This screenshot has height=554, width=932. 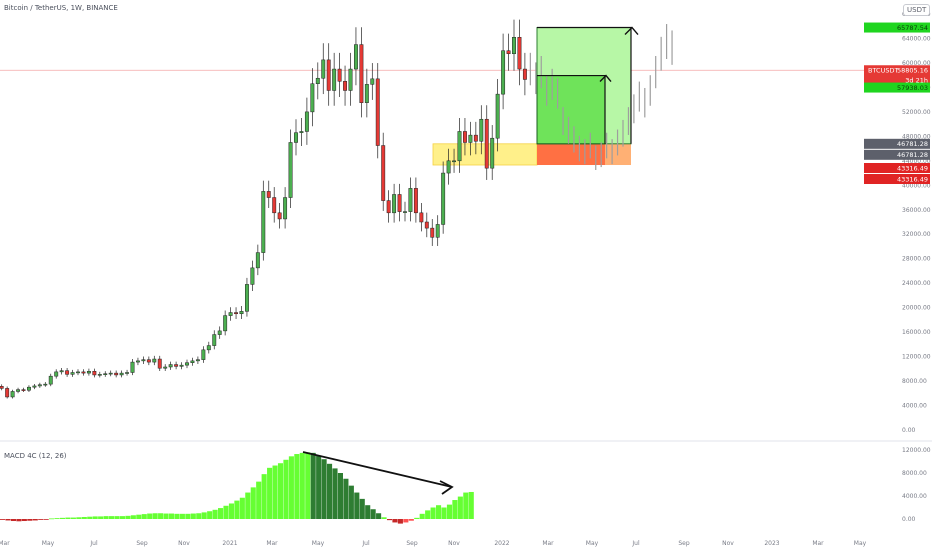 I want to click on target-low-path, so click(x=571, y=109).